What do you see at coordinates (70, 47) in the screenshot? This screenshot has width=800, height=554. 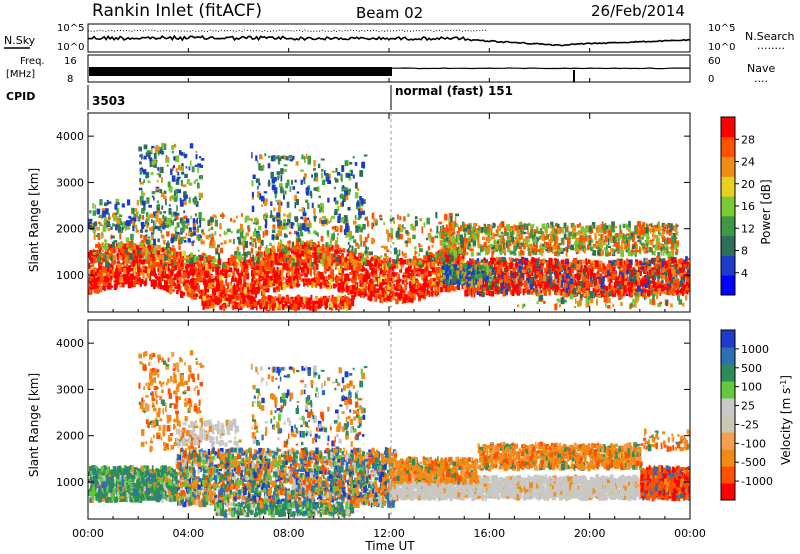 I see `noise-left-tick-bottom: 10^0` at bounding box center [70, 47].